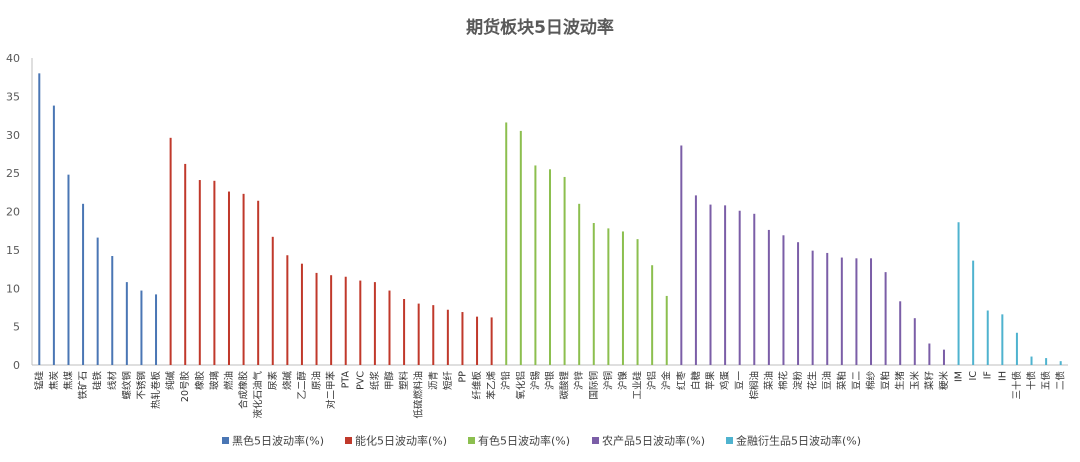 The width and height of the screenshot is (1080, 462). I want to click on legend-label: 金融衍生品5日波动率(%), so click(798, 441).